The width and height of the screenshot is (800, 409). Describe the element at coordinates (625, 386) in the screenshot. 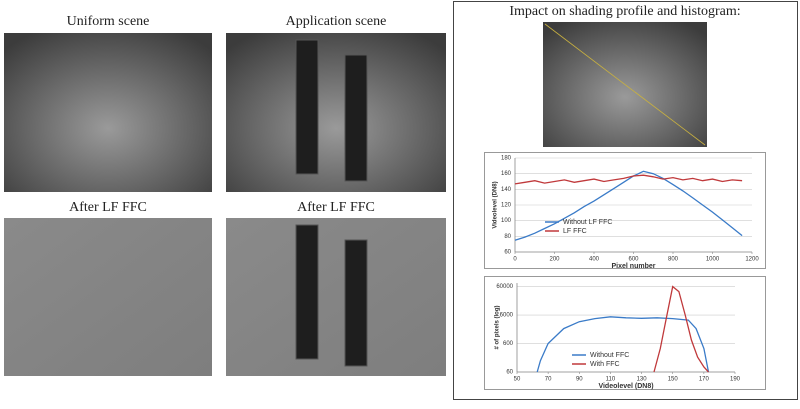

I see `x-axis-label: Videolevel (DN8)` at that location.